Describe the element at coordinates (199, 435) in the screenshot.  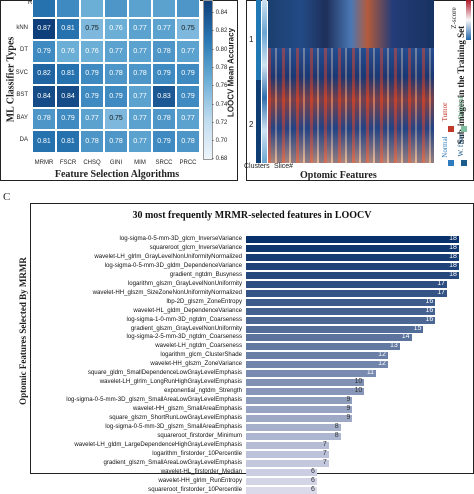
I see `bar-category-label: squareroot_firstorder_Minimum` at that location.